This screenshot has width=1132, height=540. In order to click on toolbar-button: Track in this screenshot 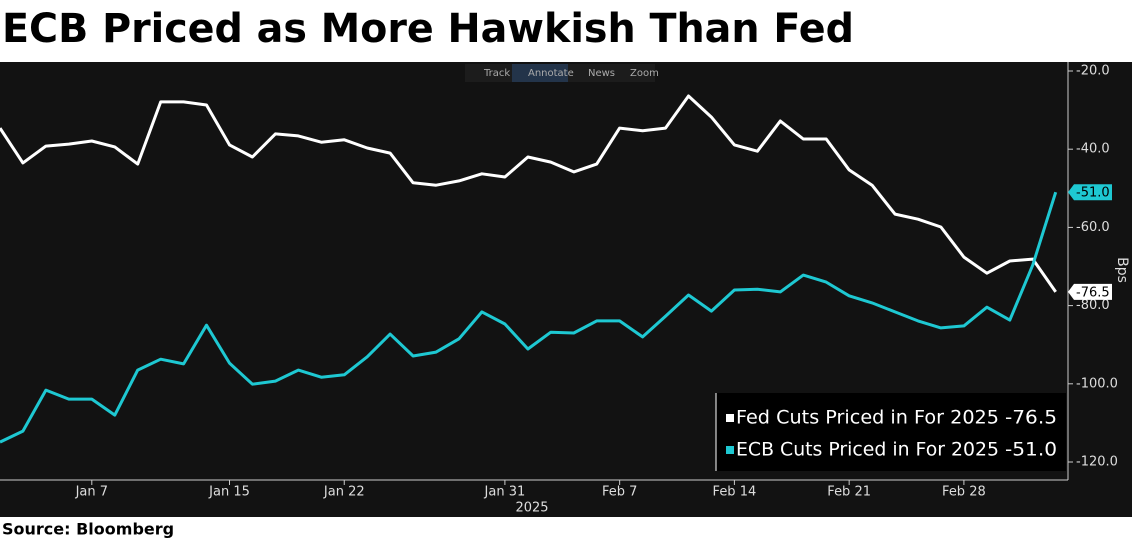, I will do `click(496, 73)`.